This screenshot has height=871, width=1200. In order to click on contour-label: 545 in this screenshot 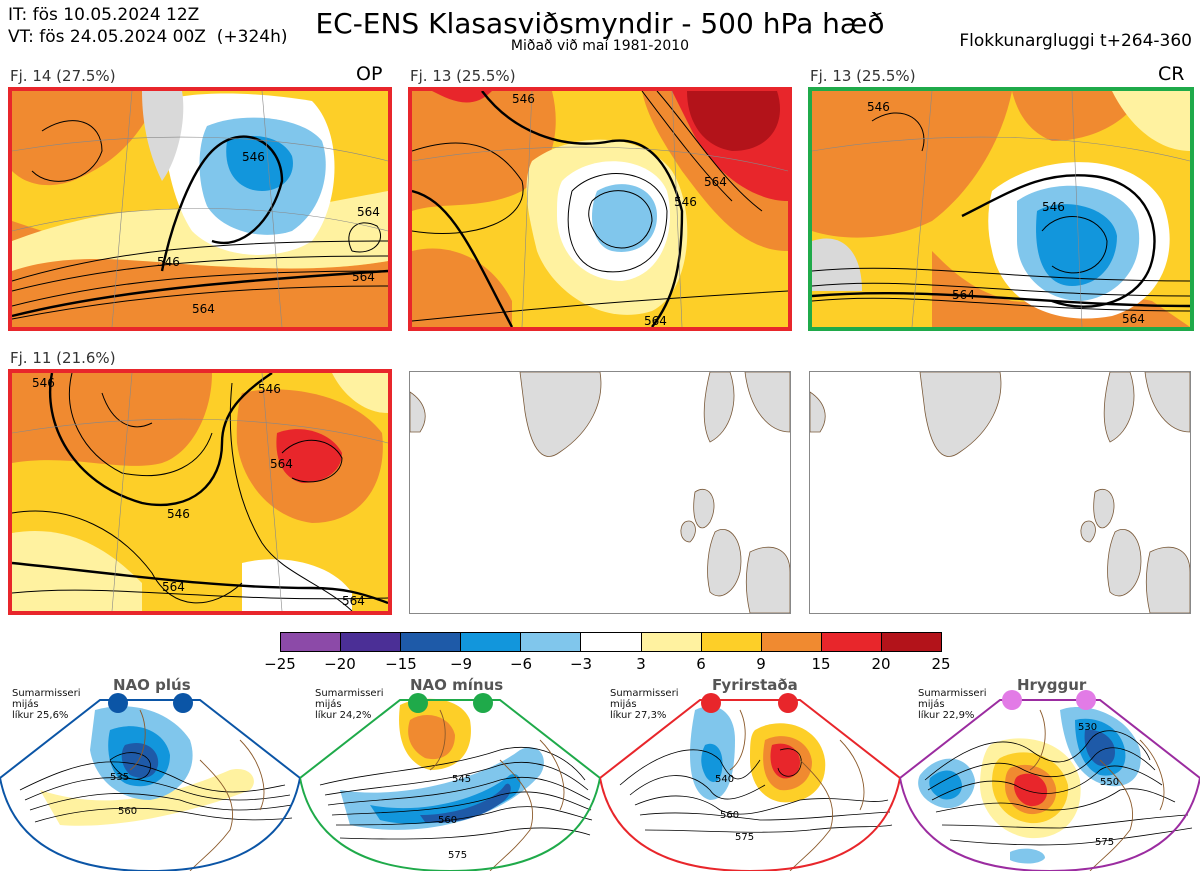, I will do `click(461, 779)`.